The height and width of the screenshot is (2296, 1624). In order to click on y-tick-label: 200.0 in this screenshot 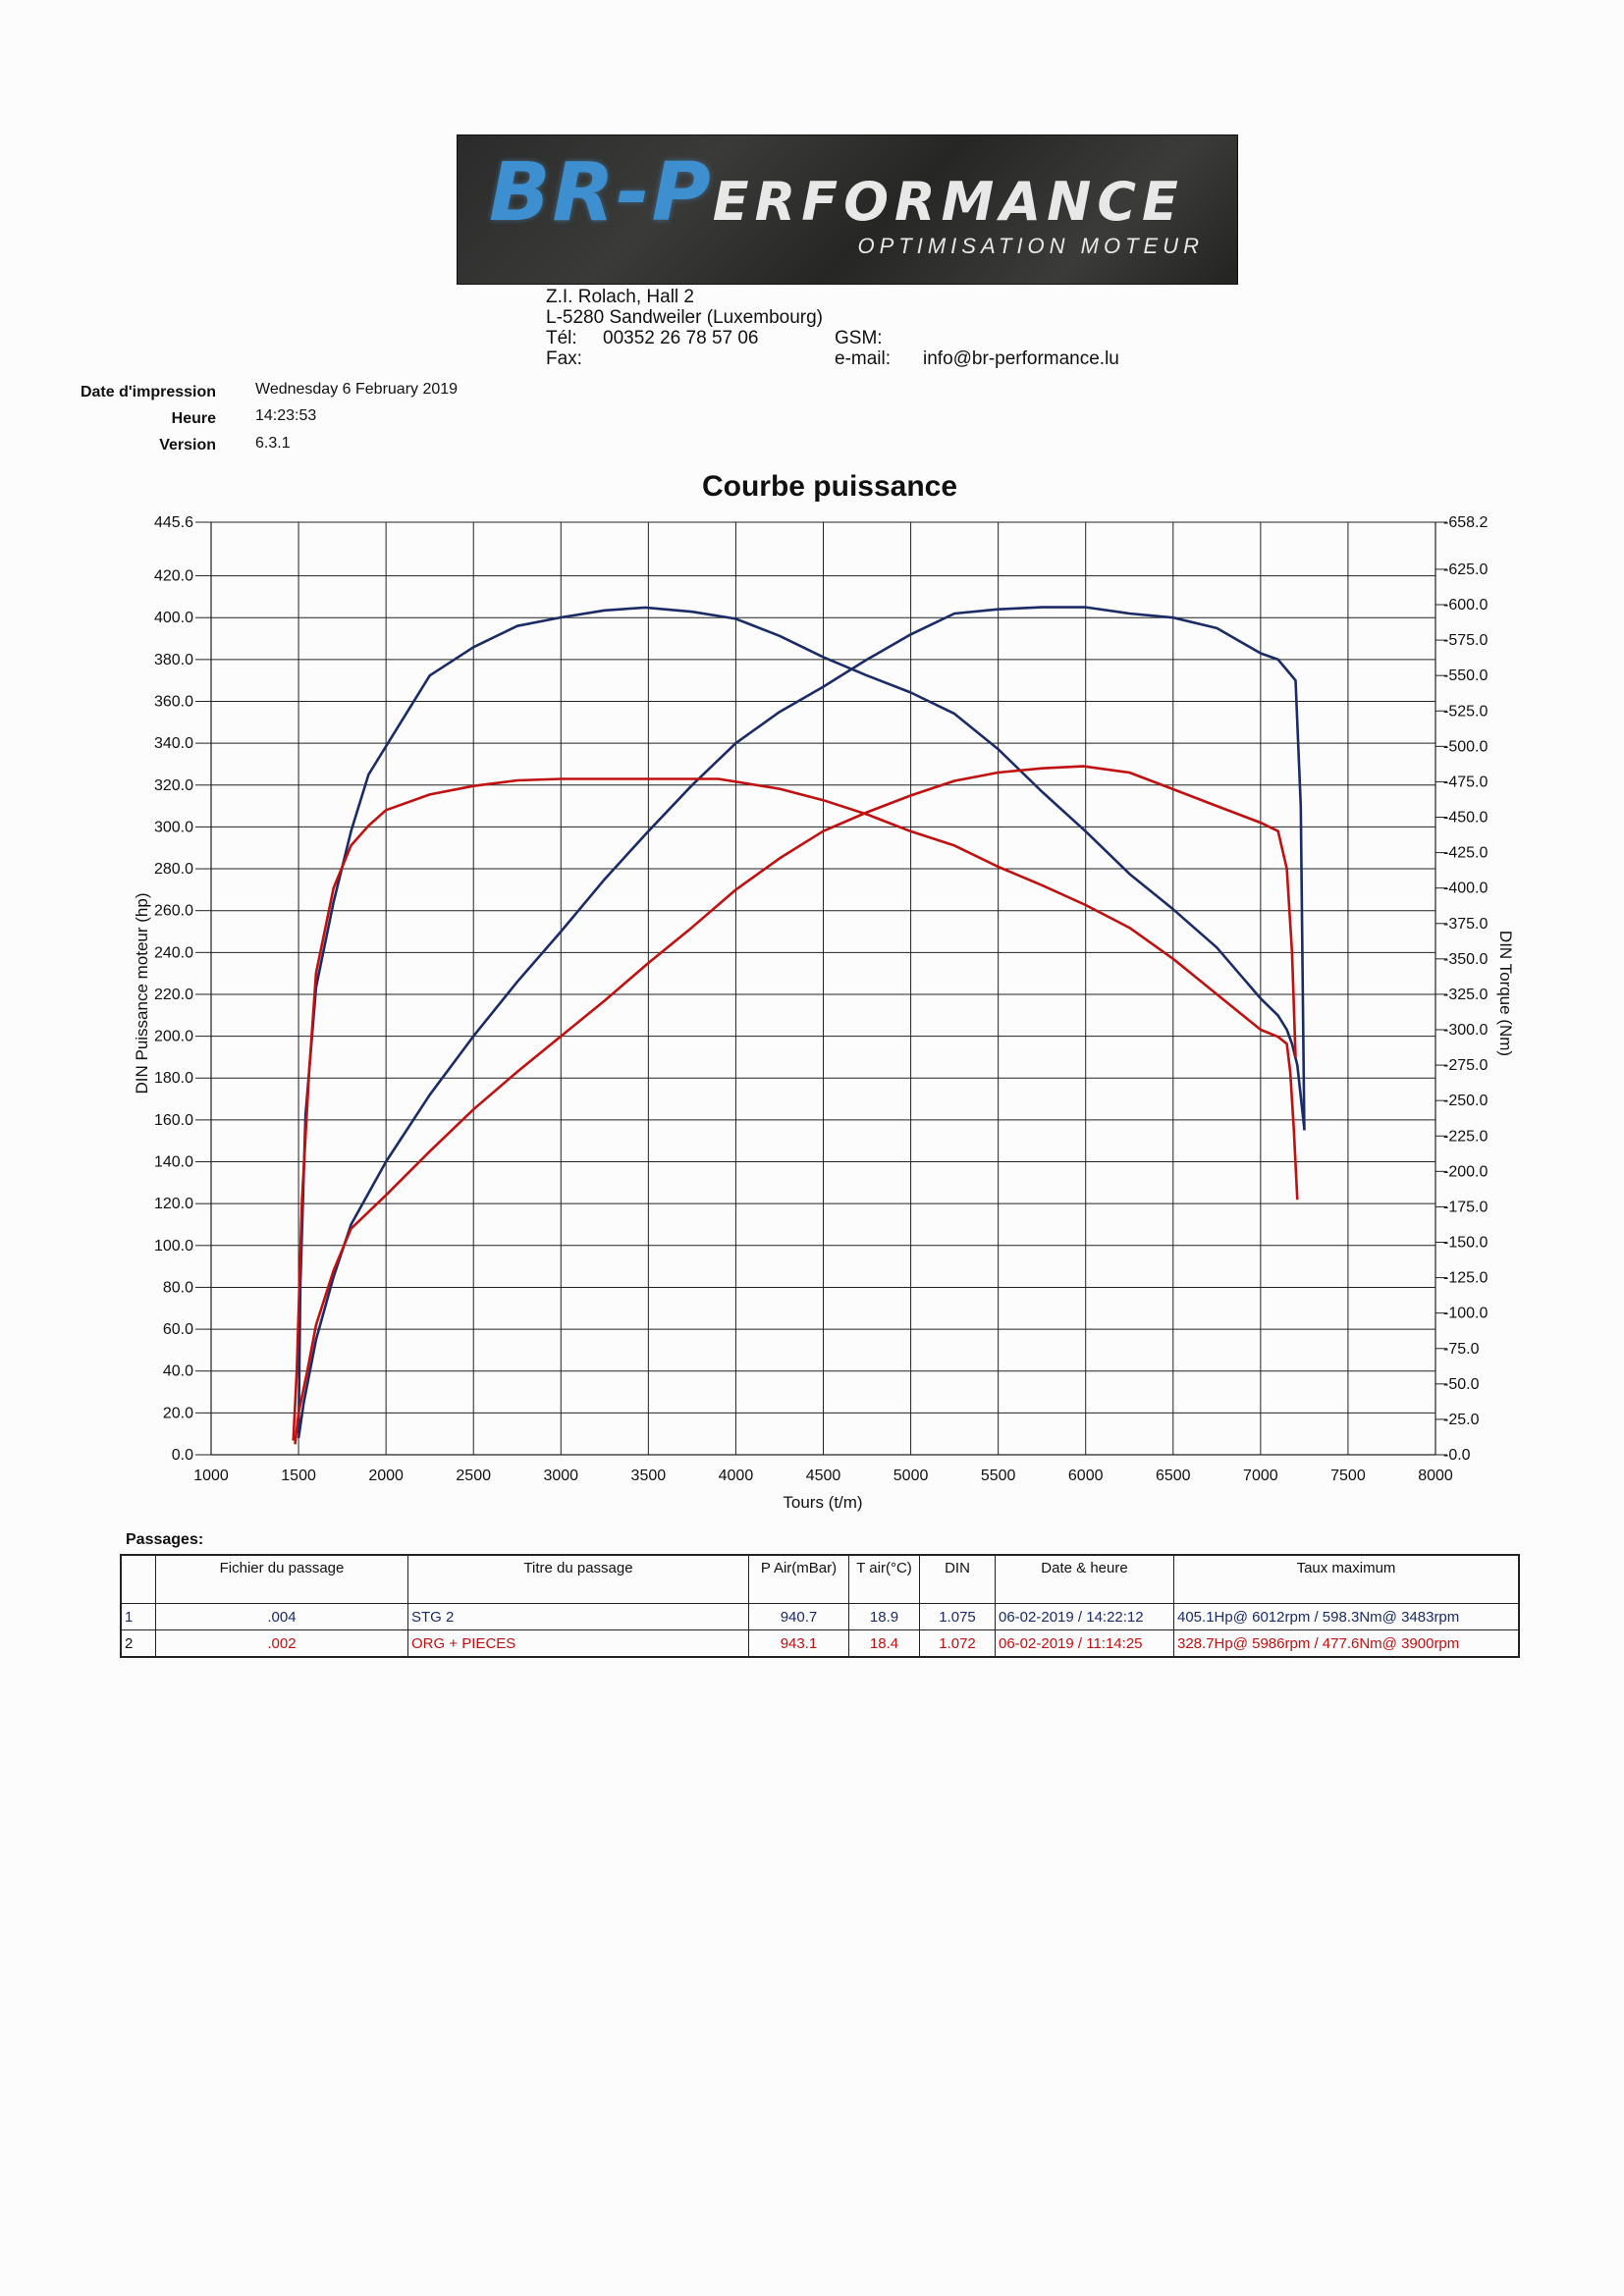, I will do `click(173, 1037)`.